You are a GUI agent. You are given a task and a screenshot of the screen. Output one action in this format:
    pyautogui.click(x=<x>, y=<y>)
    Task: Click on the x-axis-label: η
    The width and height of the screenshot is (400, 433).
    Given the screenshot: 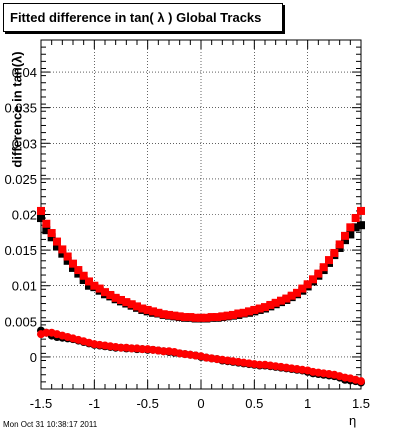 What is the action you would take?
    pyautogui.click(x=353, y=420)
    